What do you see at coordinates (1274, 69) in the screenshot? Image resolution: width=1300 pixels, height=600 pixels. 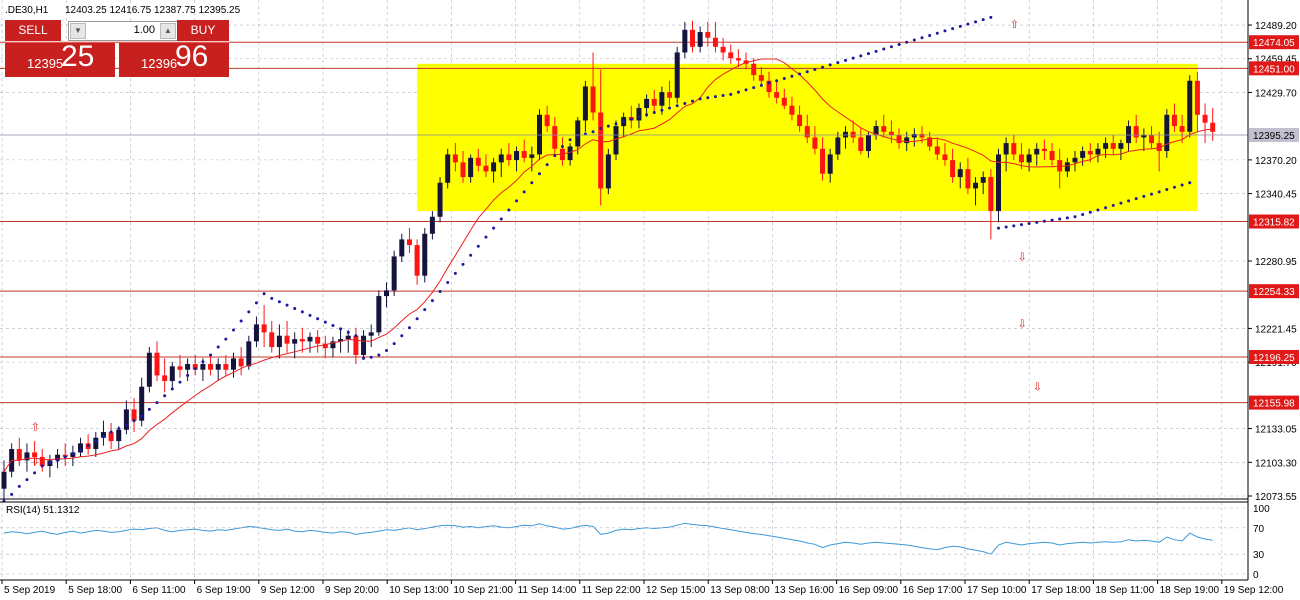 I see `level-label: 12451.00` at bounding box center [1274, 69].